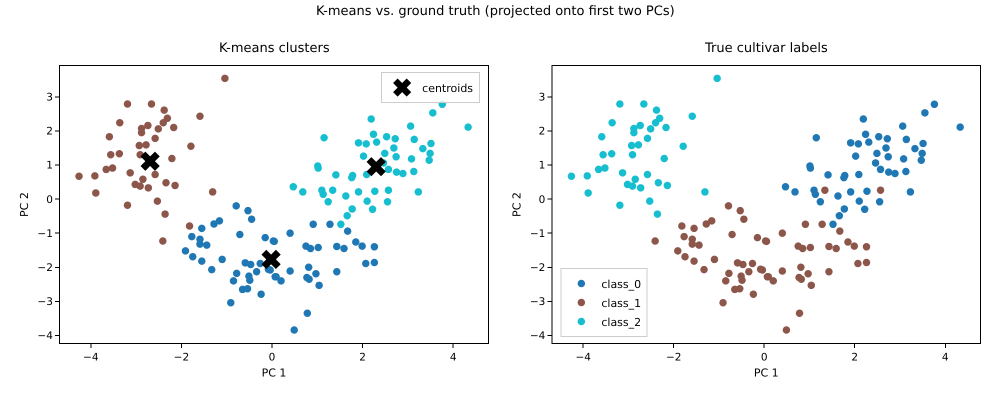 The image size is (990, 396). I want to click on y-tick-label: −2, so click(538, 268).